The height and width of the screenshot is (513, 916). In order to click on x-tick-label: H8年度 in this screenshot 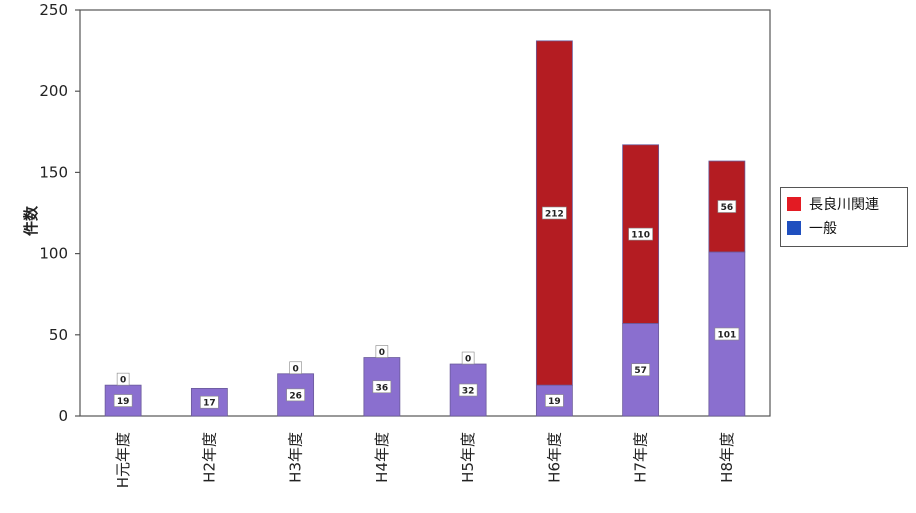, I will do `click(727, 457)`.